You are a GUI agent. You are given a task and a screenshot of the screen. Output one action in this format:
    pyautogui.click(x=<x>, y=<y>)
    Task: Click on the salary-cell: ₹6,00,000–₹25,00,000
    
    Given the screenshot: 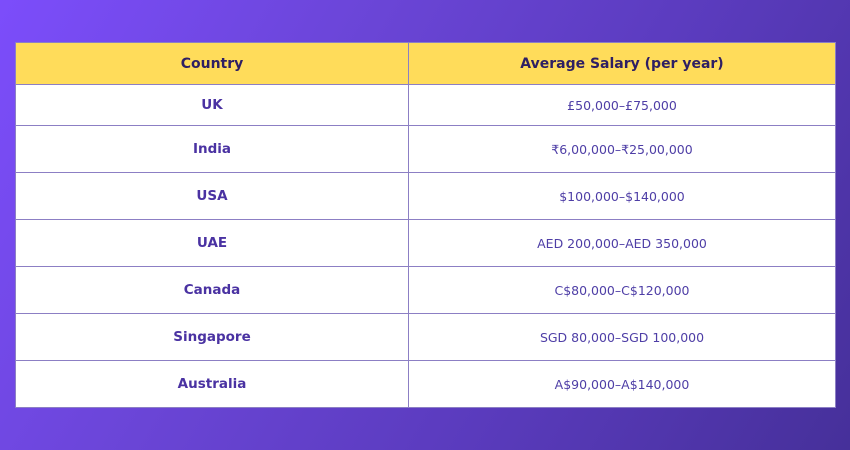 What is the action you would take?
    pyautogui.click(x=622, y=149)
    